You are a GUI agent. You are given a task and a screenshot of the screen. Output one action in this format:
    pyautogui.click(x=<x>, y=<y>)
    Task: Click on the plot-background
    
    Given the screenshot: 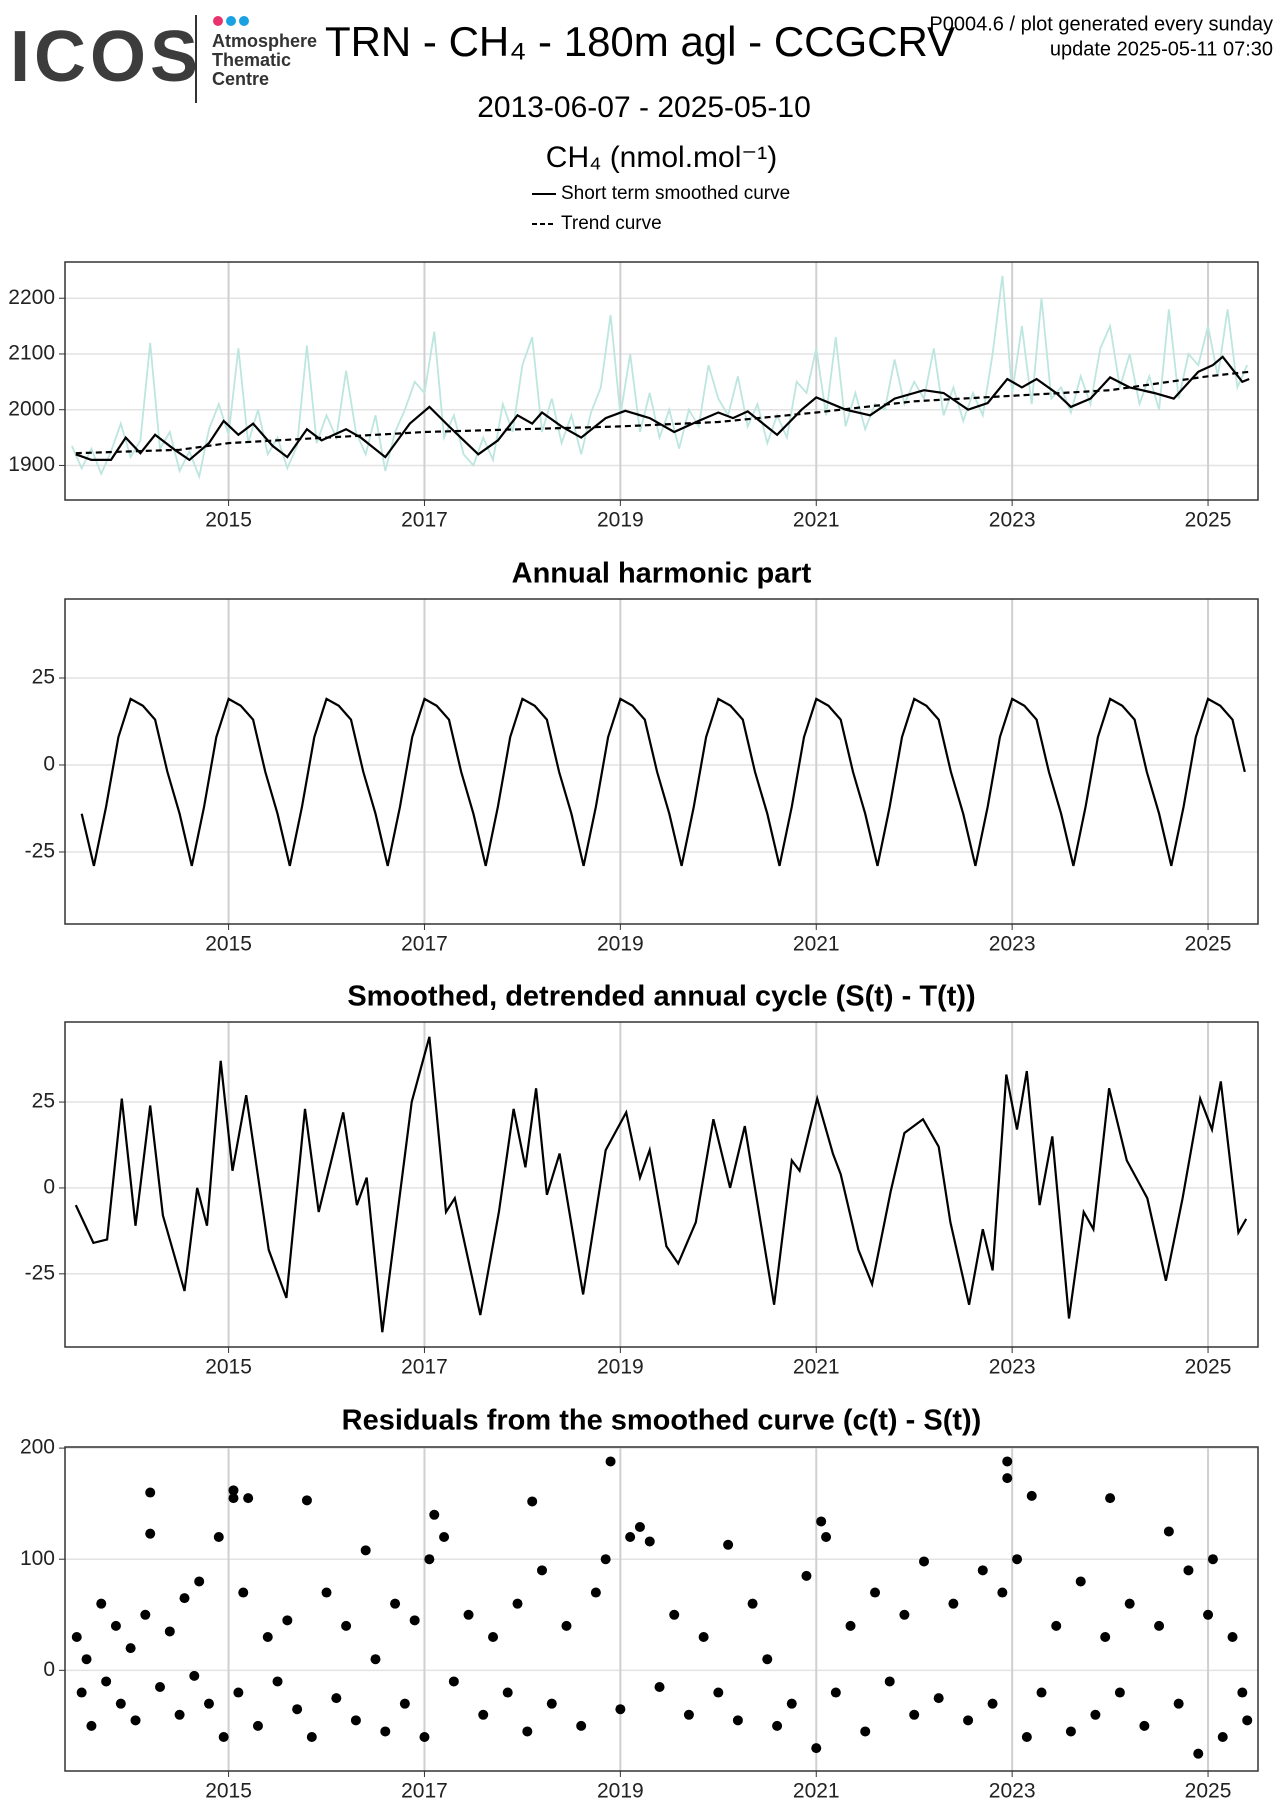 What is the action you would take?
    pyautogui.click(x=661, y=381)
    